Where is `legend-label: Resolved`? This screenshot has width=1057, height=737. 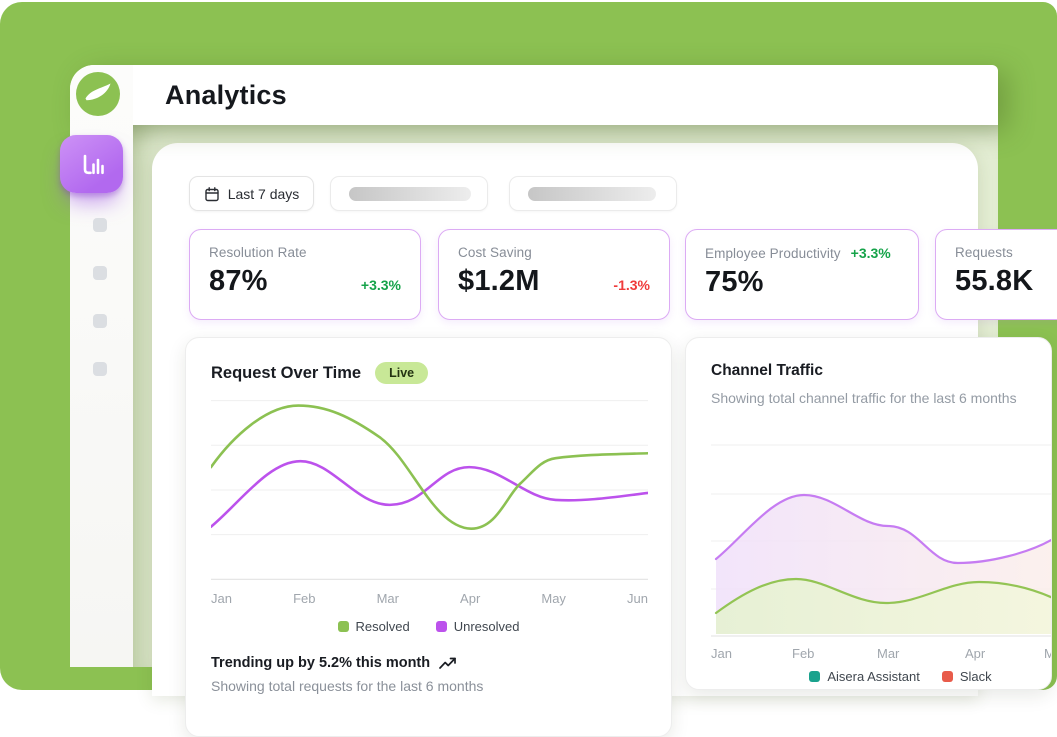 legend-label: Resolved is located at coordinates (382, 626).